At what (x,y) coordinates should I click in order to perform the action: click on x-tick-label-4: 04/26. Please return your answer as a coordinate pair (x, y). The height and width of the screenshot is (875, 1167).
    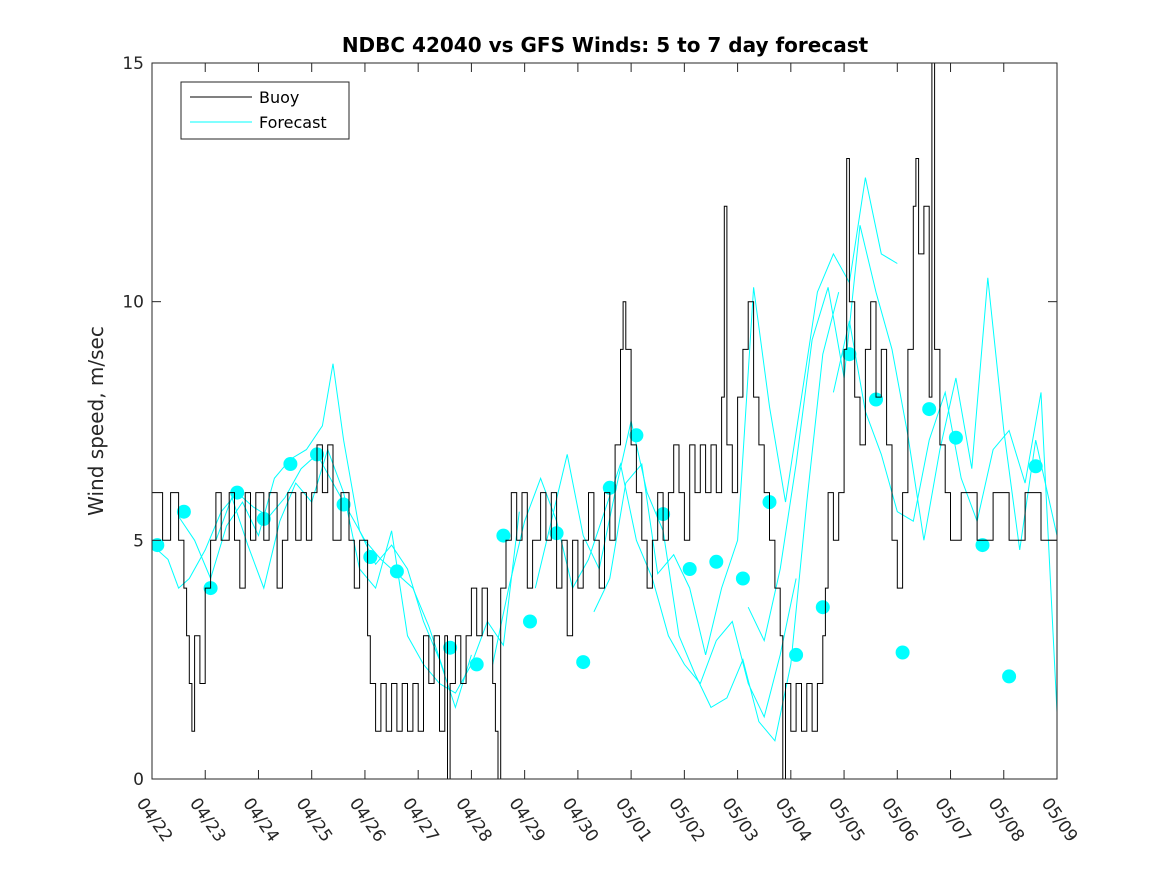
    Looking at the image, I should click on (367, 820).